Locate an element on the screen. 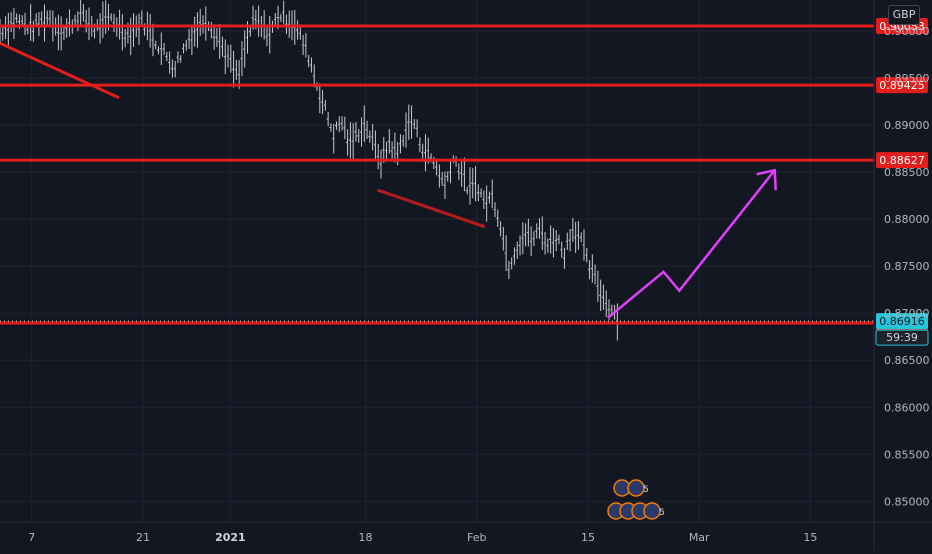 This screenshot has height=554, width=932. event-markers: 355555 is located at coordinates (636, 499).